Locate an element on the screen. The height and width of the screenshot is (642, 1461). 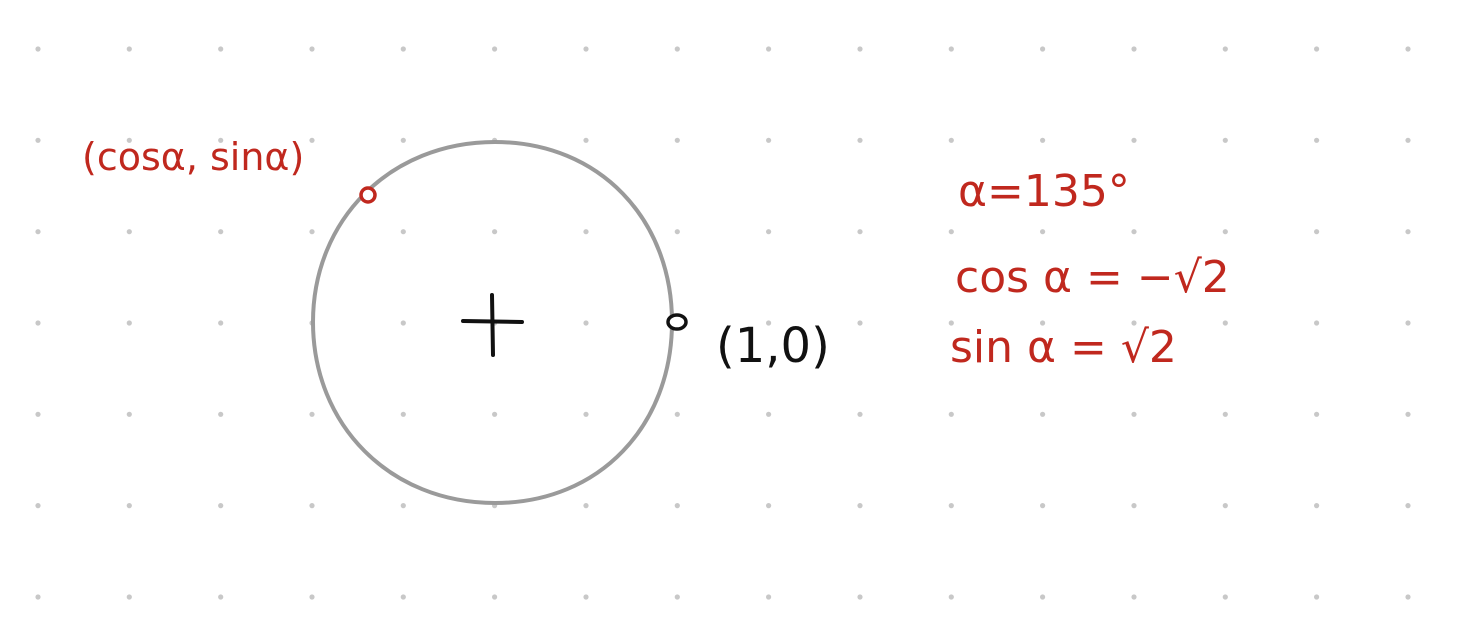
point-one-marker is located at coordinates (677, 322).